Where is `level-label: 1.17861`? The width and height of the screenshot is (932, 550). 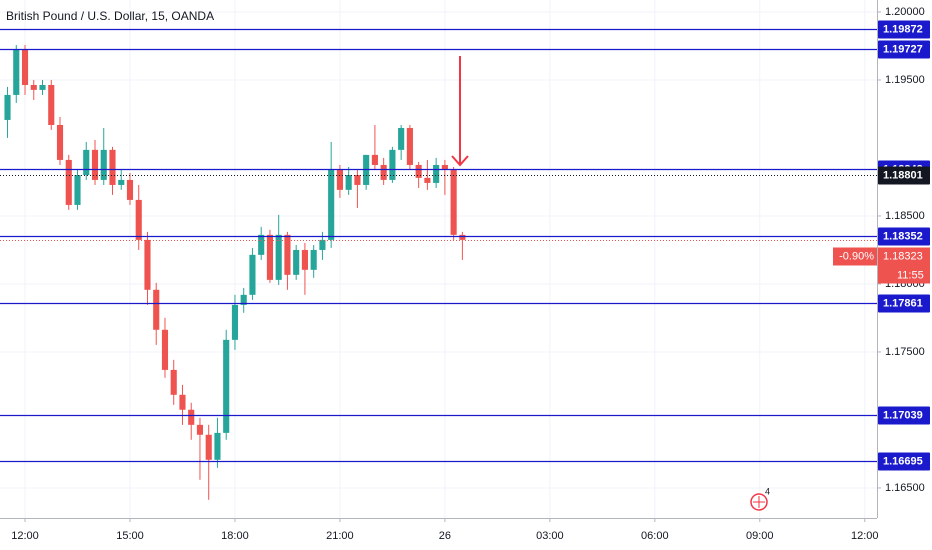
level-label: 1.17861 is located at coordinates (903, 303).